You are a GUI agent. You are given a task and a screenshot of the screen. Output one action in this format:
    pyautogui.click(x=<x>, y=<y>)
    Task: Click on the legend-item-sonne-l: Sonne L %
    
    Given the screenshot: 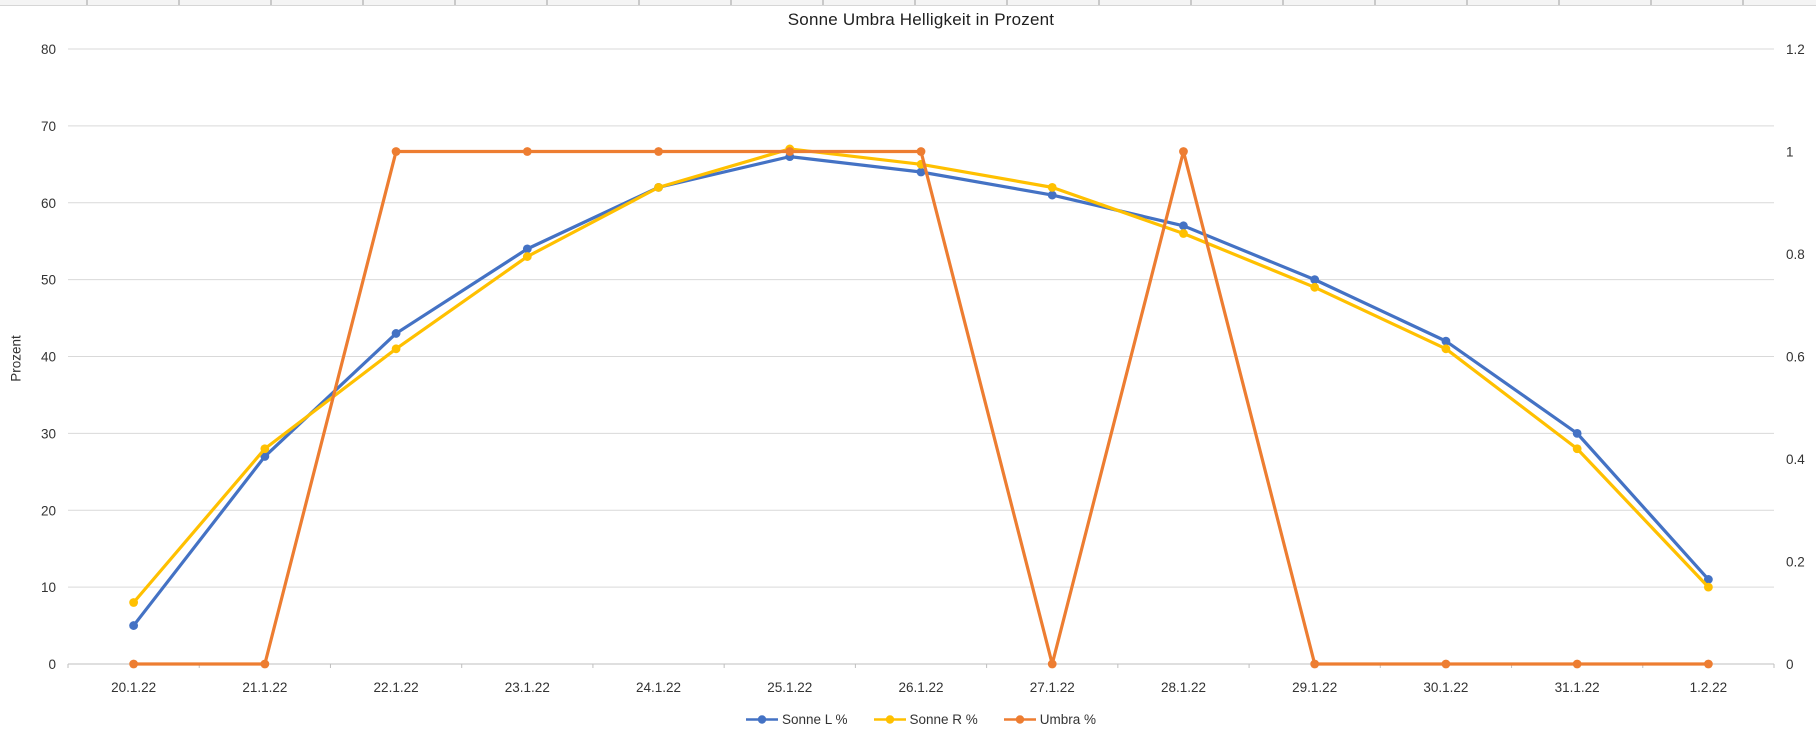 What is the action you would take?
    pyautogui.click(x=796, y=719)
    